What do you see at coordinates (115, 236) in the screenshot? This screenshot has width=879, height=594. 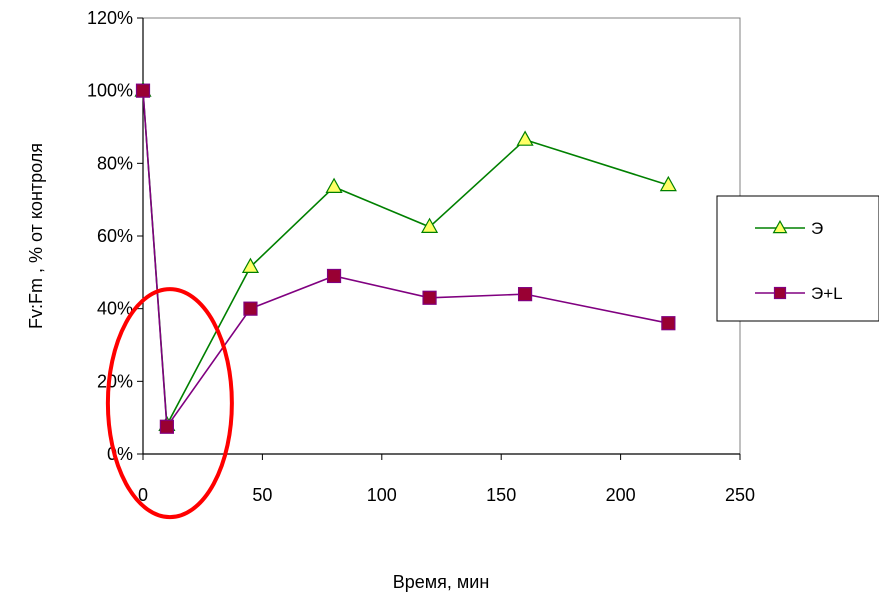 I see `y-tick-label: 60%` at bounding box center [115, 236].